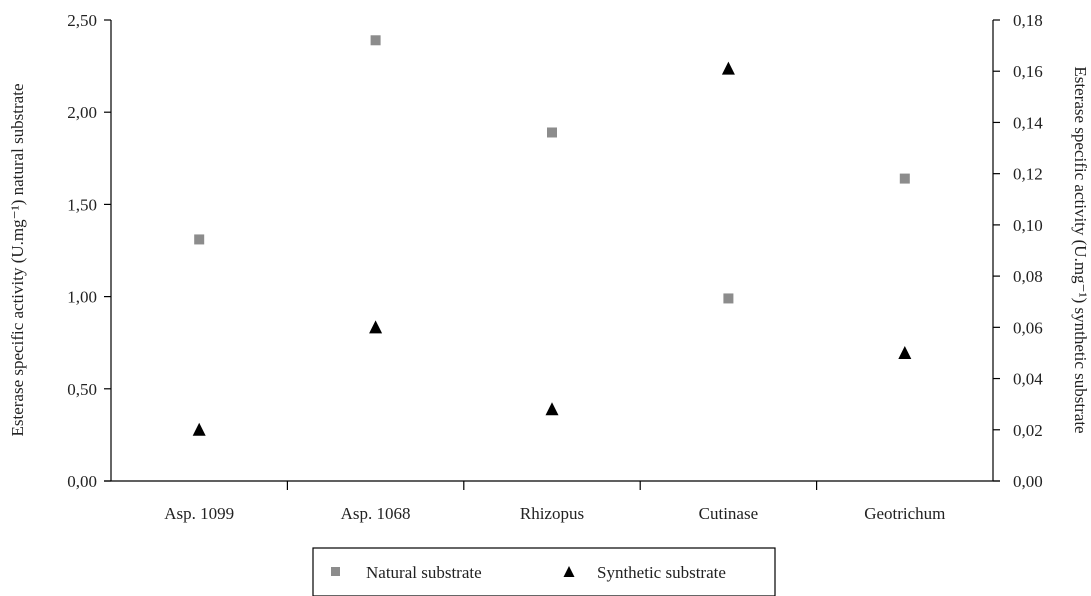  I want to click on legend-natural-label: Natural substrate, so click(424, 572).